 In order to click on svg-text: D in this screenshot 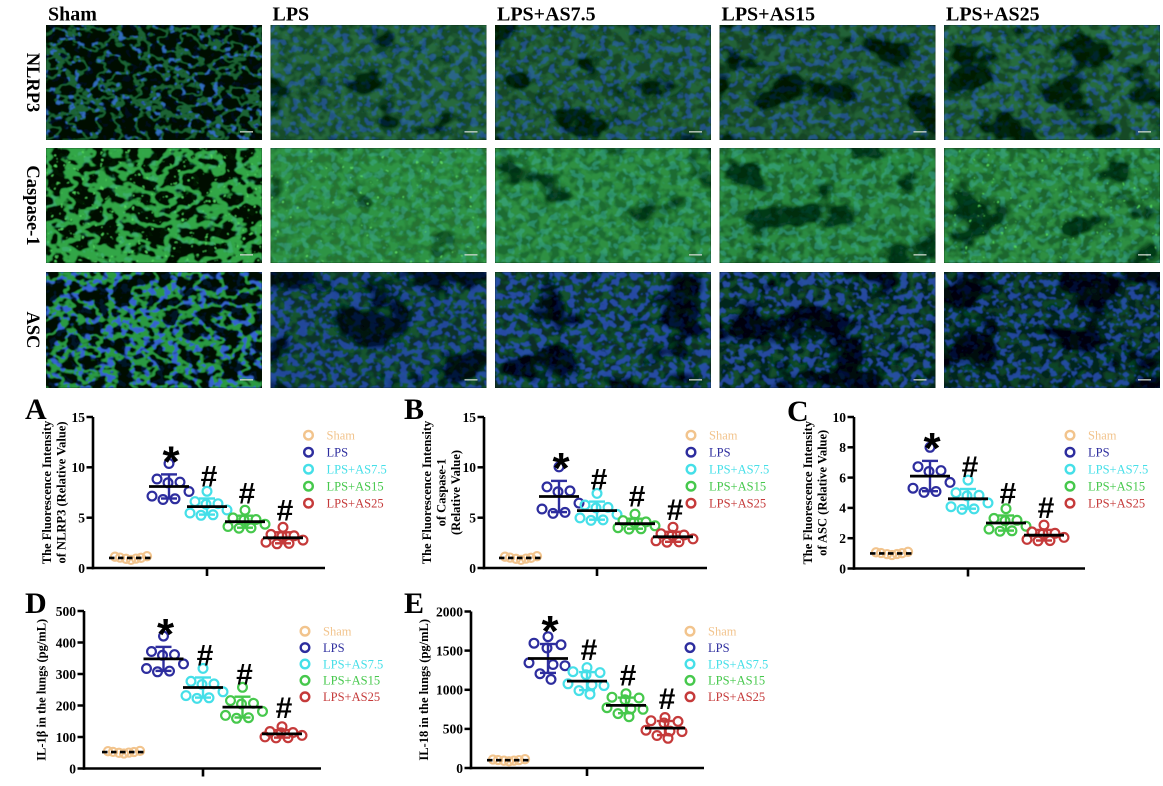, I will do `click(36, 603)`.